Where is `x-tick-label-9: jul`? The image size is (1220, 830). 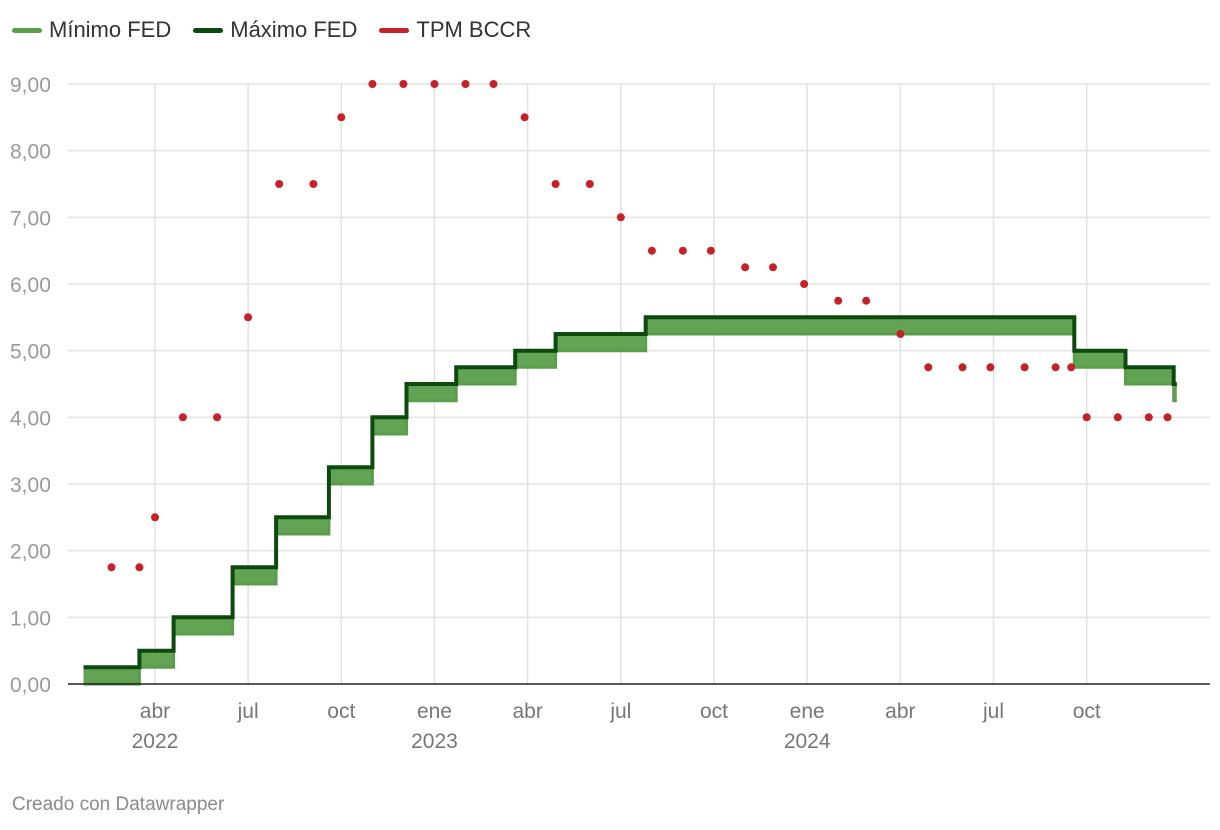
x-tick-label-9: jul is located at coordinates (993, 711).